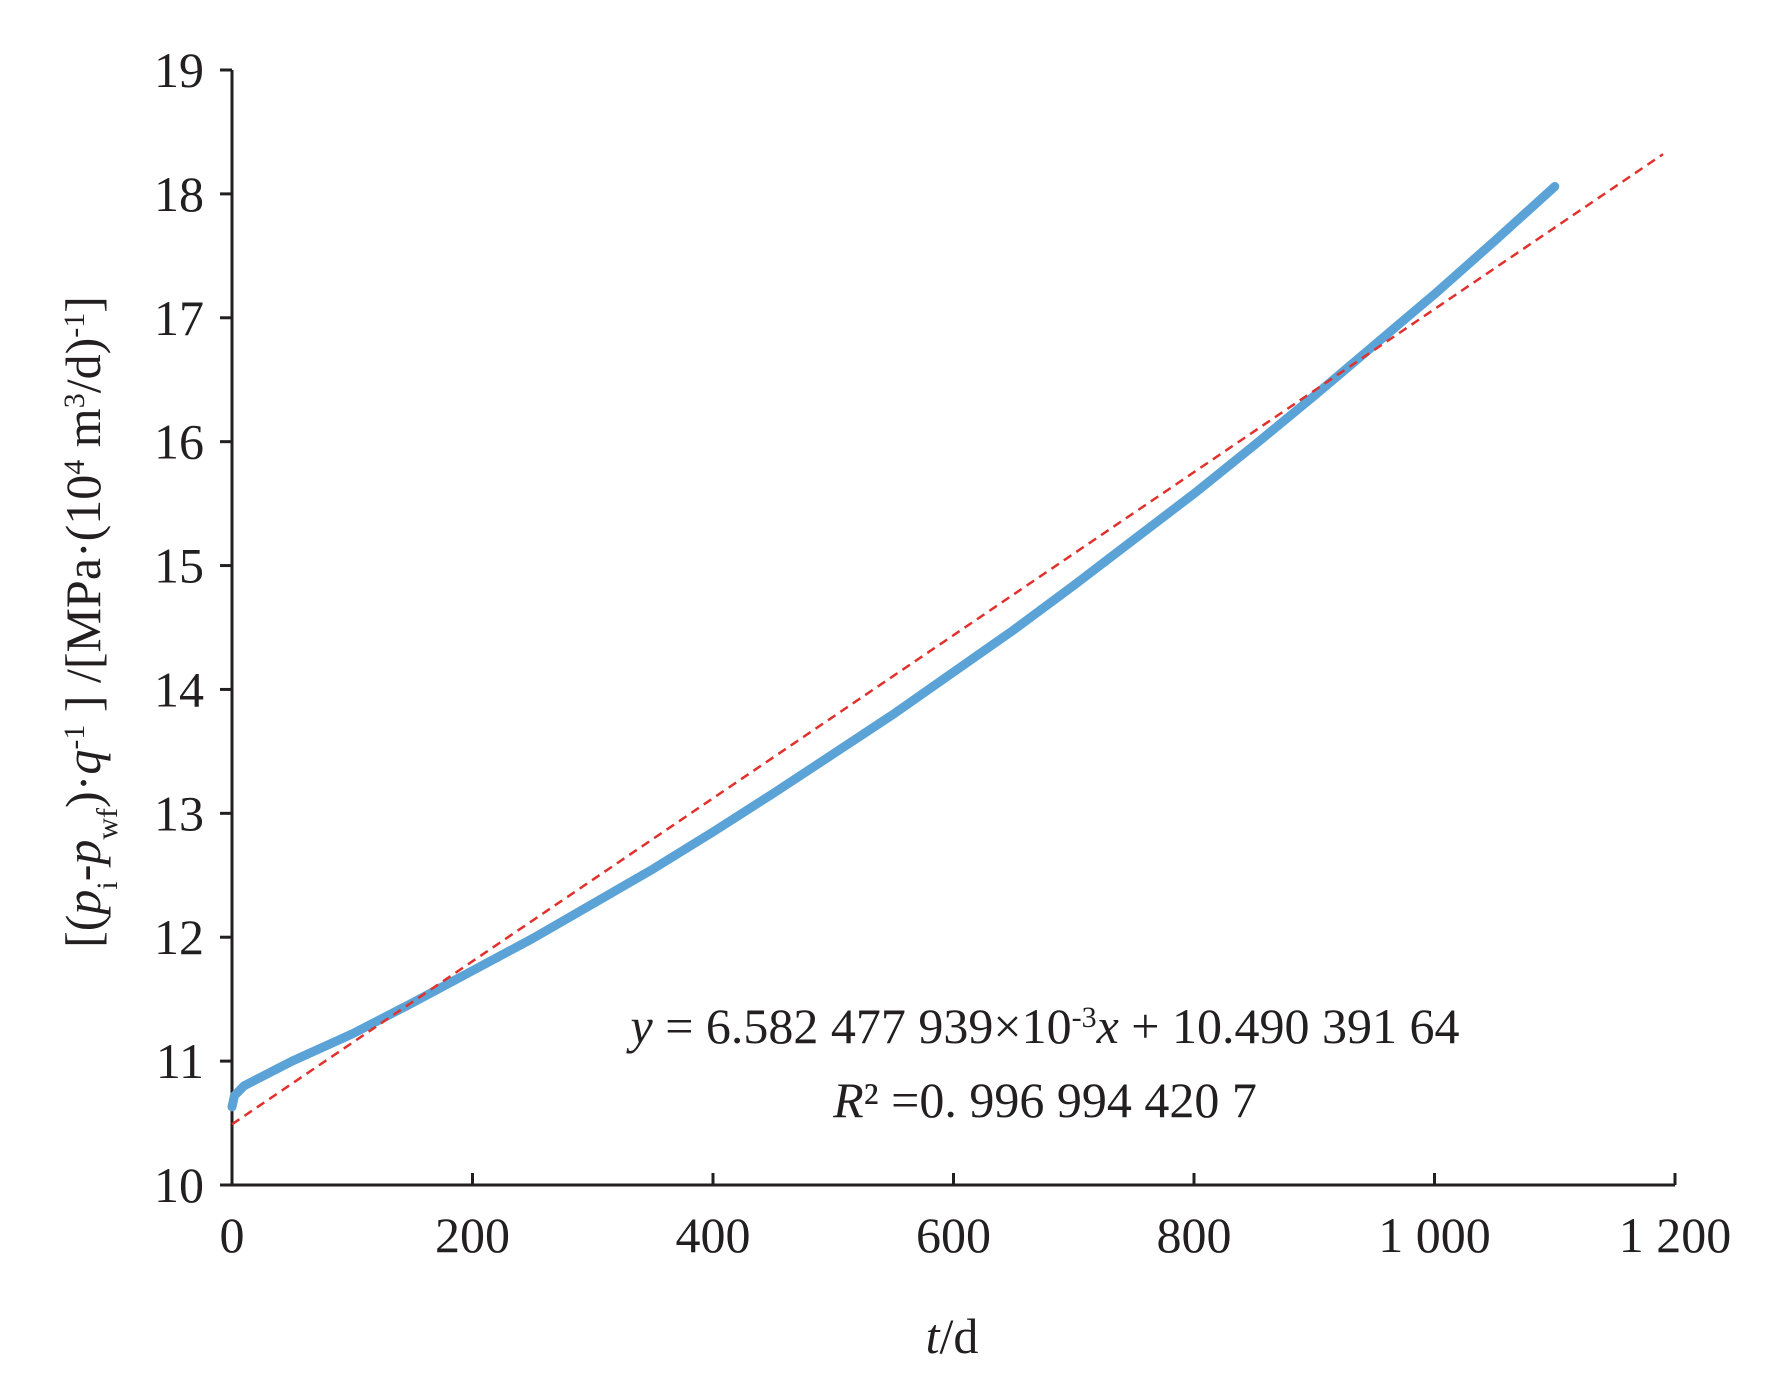 This screenshot has height=1385, width=1772. Describe the element at coordinates (713, 1235) in the screenshot. I see `x-tick-label: 400` at that location.